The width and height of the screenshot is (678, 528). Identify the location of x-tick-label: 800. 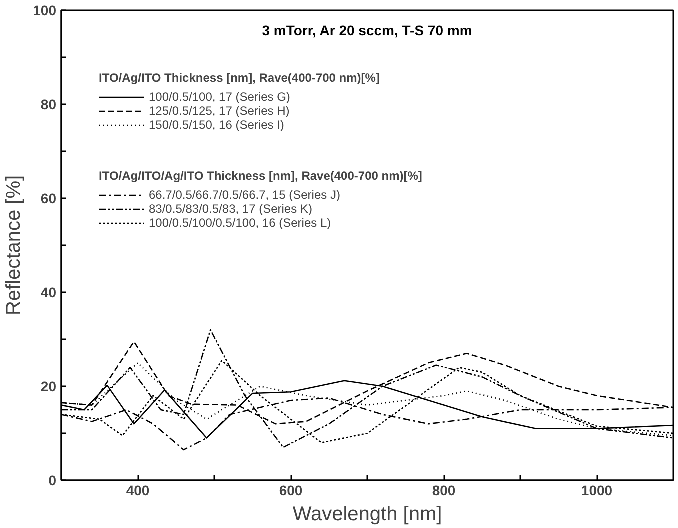
(444, 490).